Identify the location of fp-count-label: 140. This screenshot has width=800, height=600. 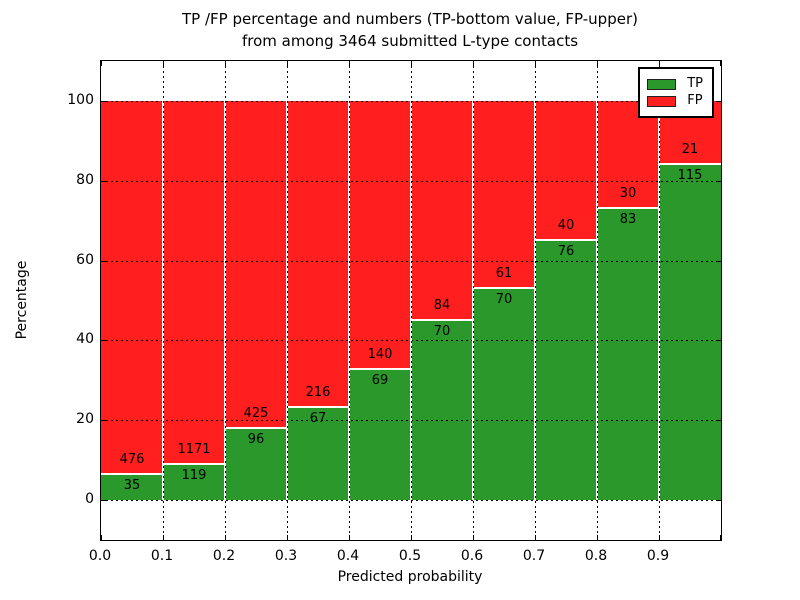
(380, 355).